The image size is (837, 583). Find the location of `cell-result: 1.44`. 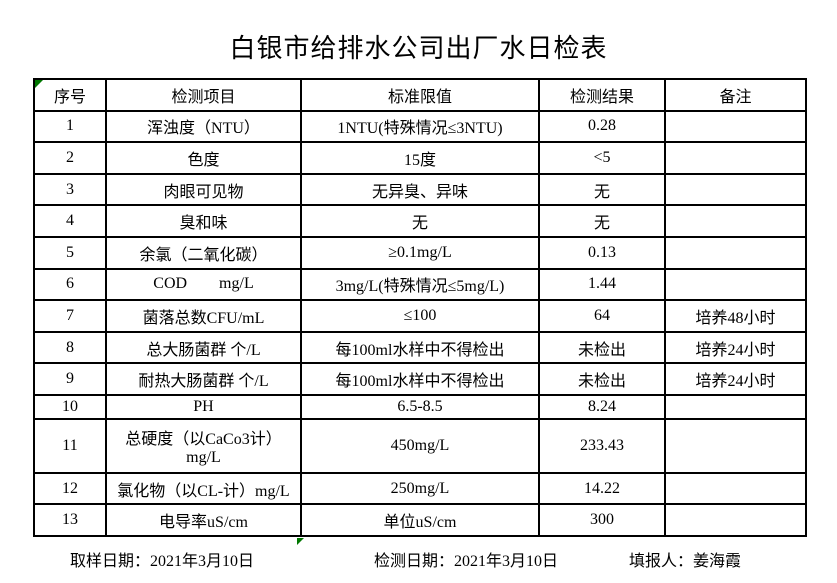

cell-result: 1.44 is located at coordinates (602, 284).